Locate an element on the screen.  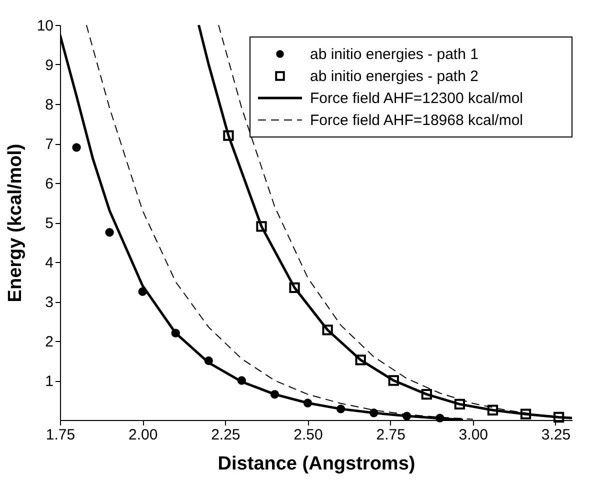
y-tick-label: 8 is located at coordinates (49, 105).